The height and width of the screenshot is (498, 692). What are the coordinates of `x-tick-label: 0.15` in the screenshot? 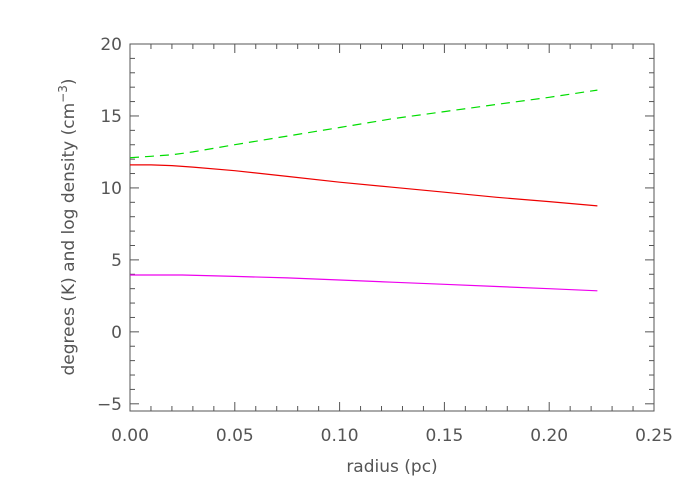 It's located at (444, 436).